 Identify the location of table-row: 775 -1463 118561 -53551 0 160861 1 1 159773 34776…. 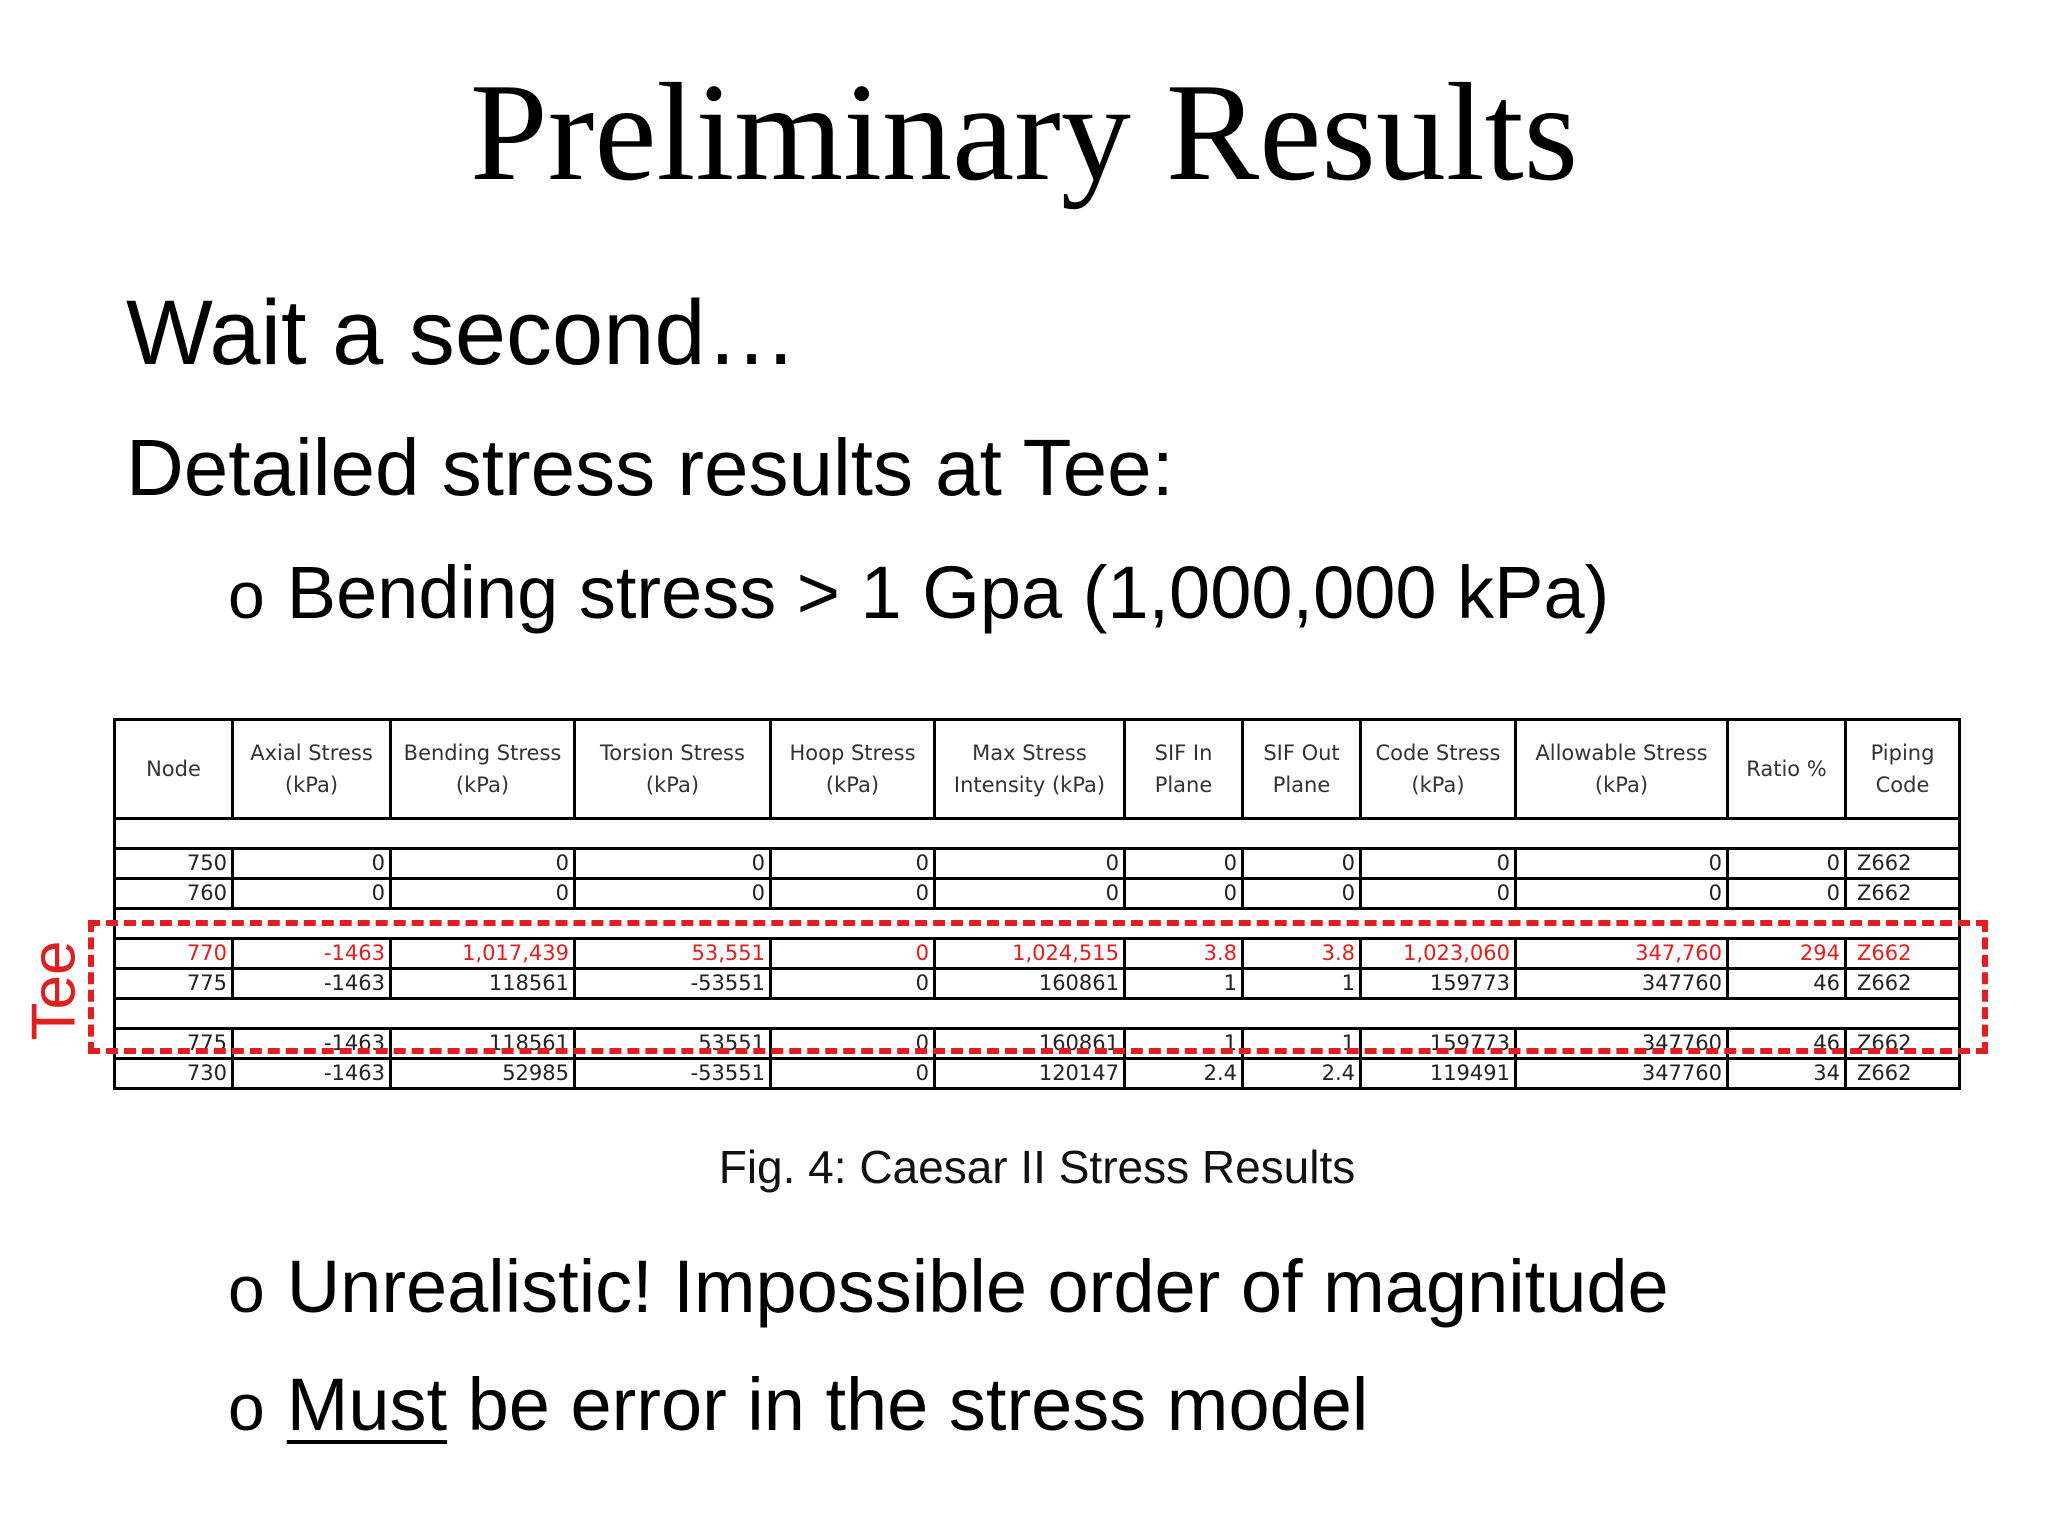
(1037, 983).